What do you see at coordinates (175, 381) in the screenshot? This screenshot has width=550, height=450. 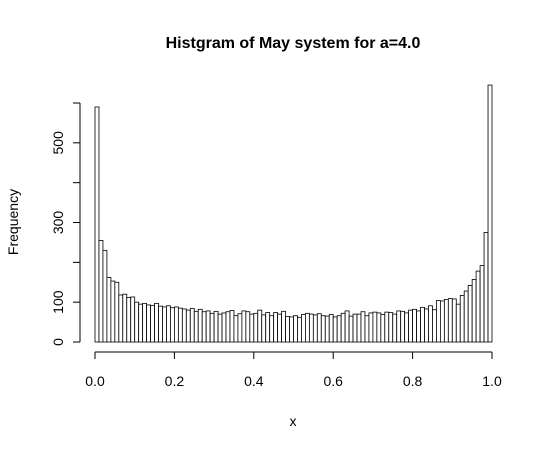 I see `x-tick-label: 0.2` at bounding box center [175, 381].